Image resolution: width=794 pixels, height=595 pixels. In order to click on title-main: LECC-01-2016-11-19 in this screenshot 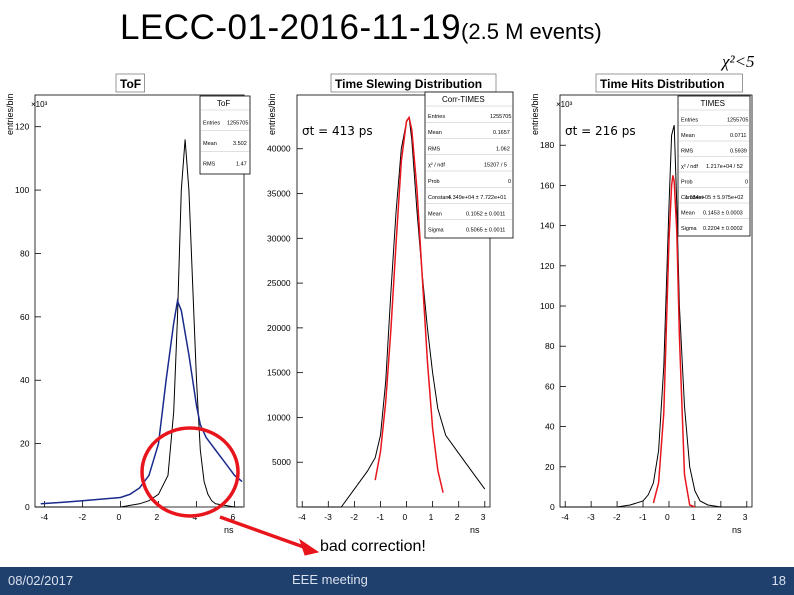, I will do `click(291, 27)`.